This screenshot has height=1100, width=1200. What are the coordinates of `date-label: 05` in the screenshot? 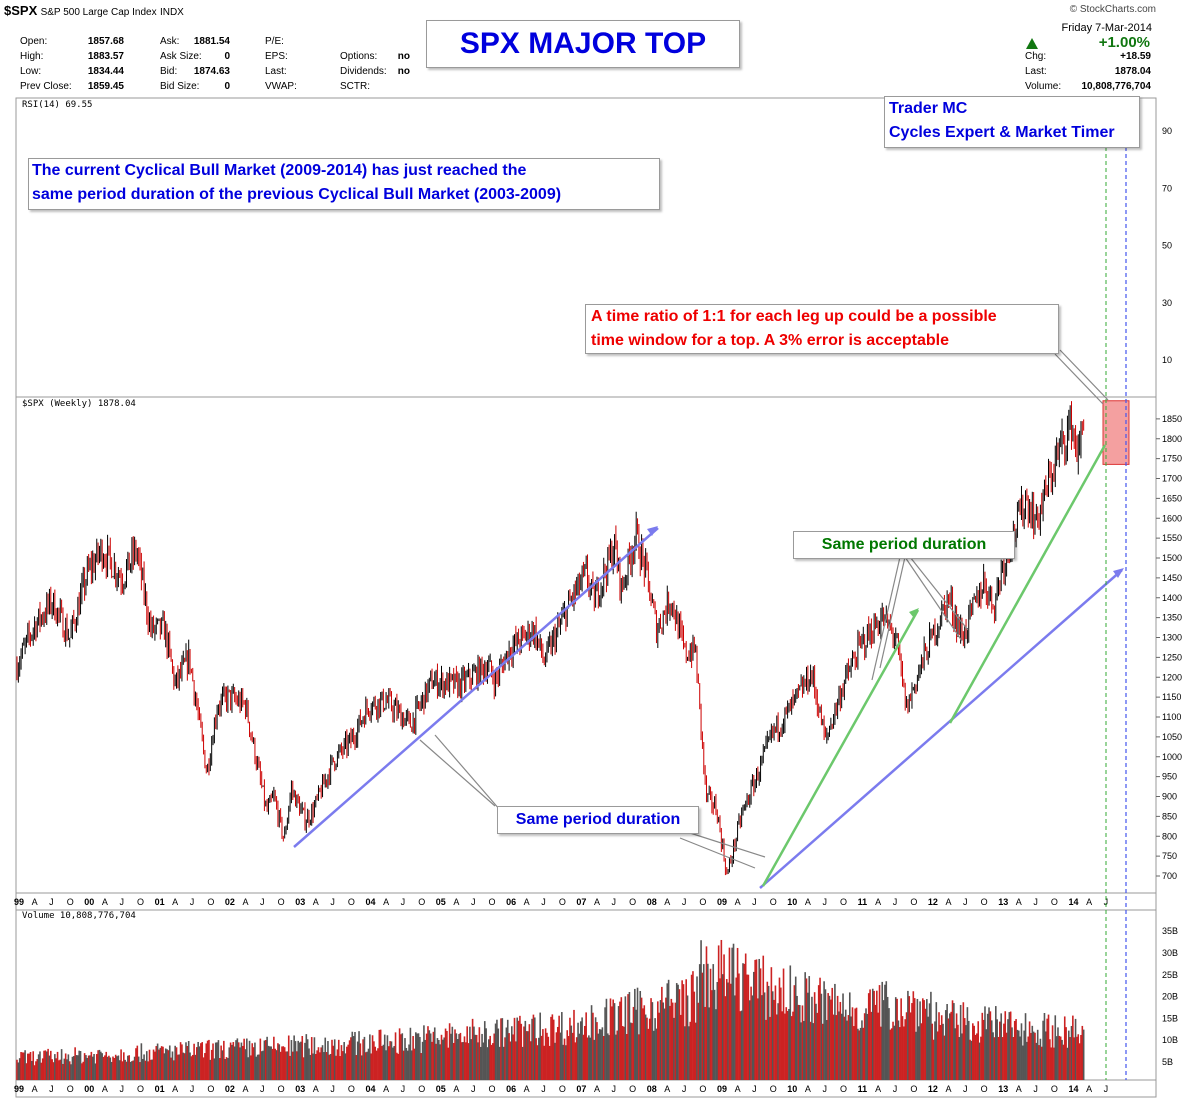 It's located at (441, 902).